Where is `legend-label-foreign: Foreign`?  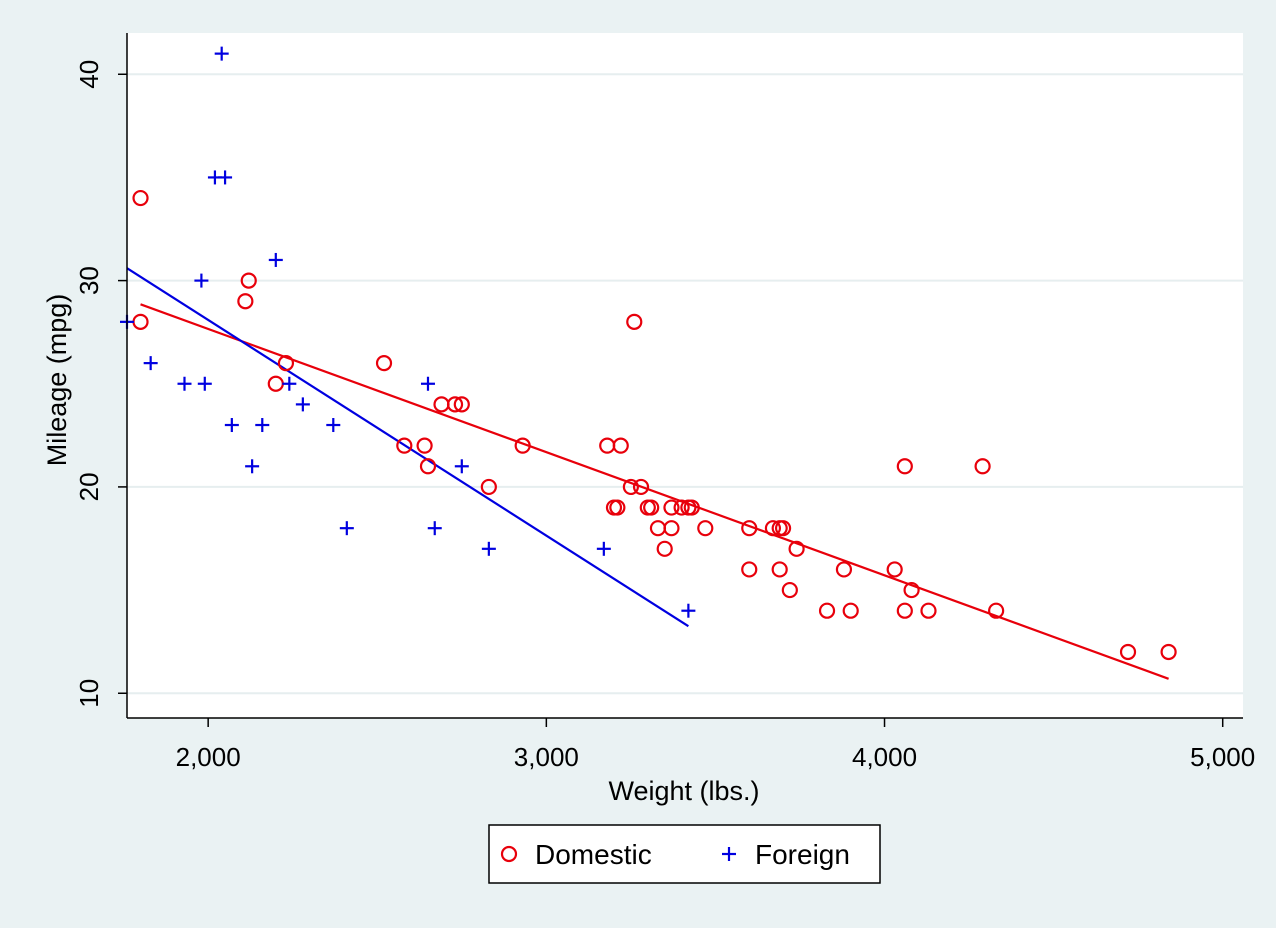
legend-label-foreign: Foreign is located at coordinates (802, 854).